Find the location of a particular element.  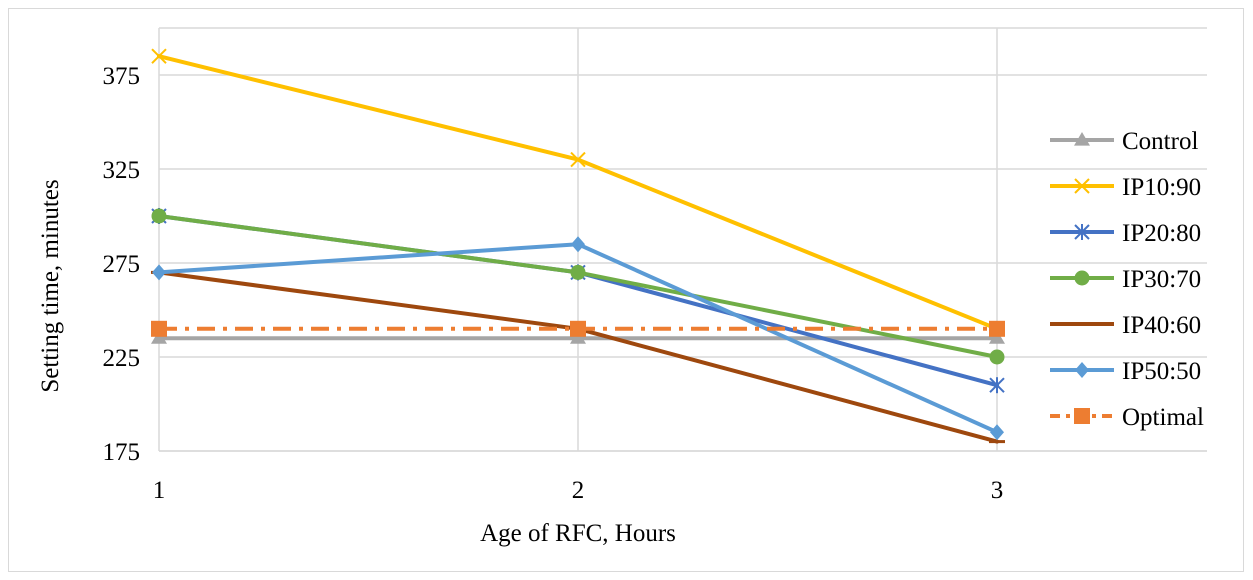

y-axis-title: Setting time, minutes is located at coordinates (50, 285).